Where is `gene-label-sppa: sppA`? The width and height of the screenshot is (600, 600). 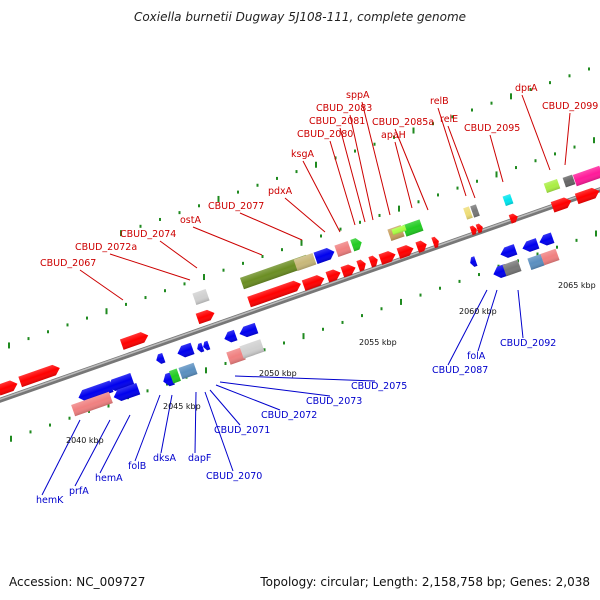 gene-label-sppa: sppA is located at coordinates (358, 95).